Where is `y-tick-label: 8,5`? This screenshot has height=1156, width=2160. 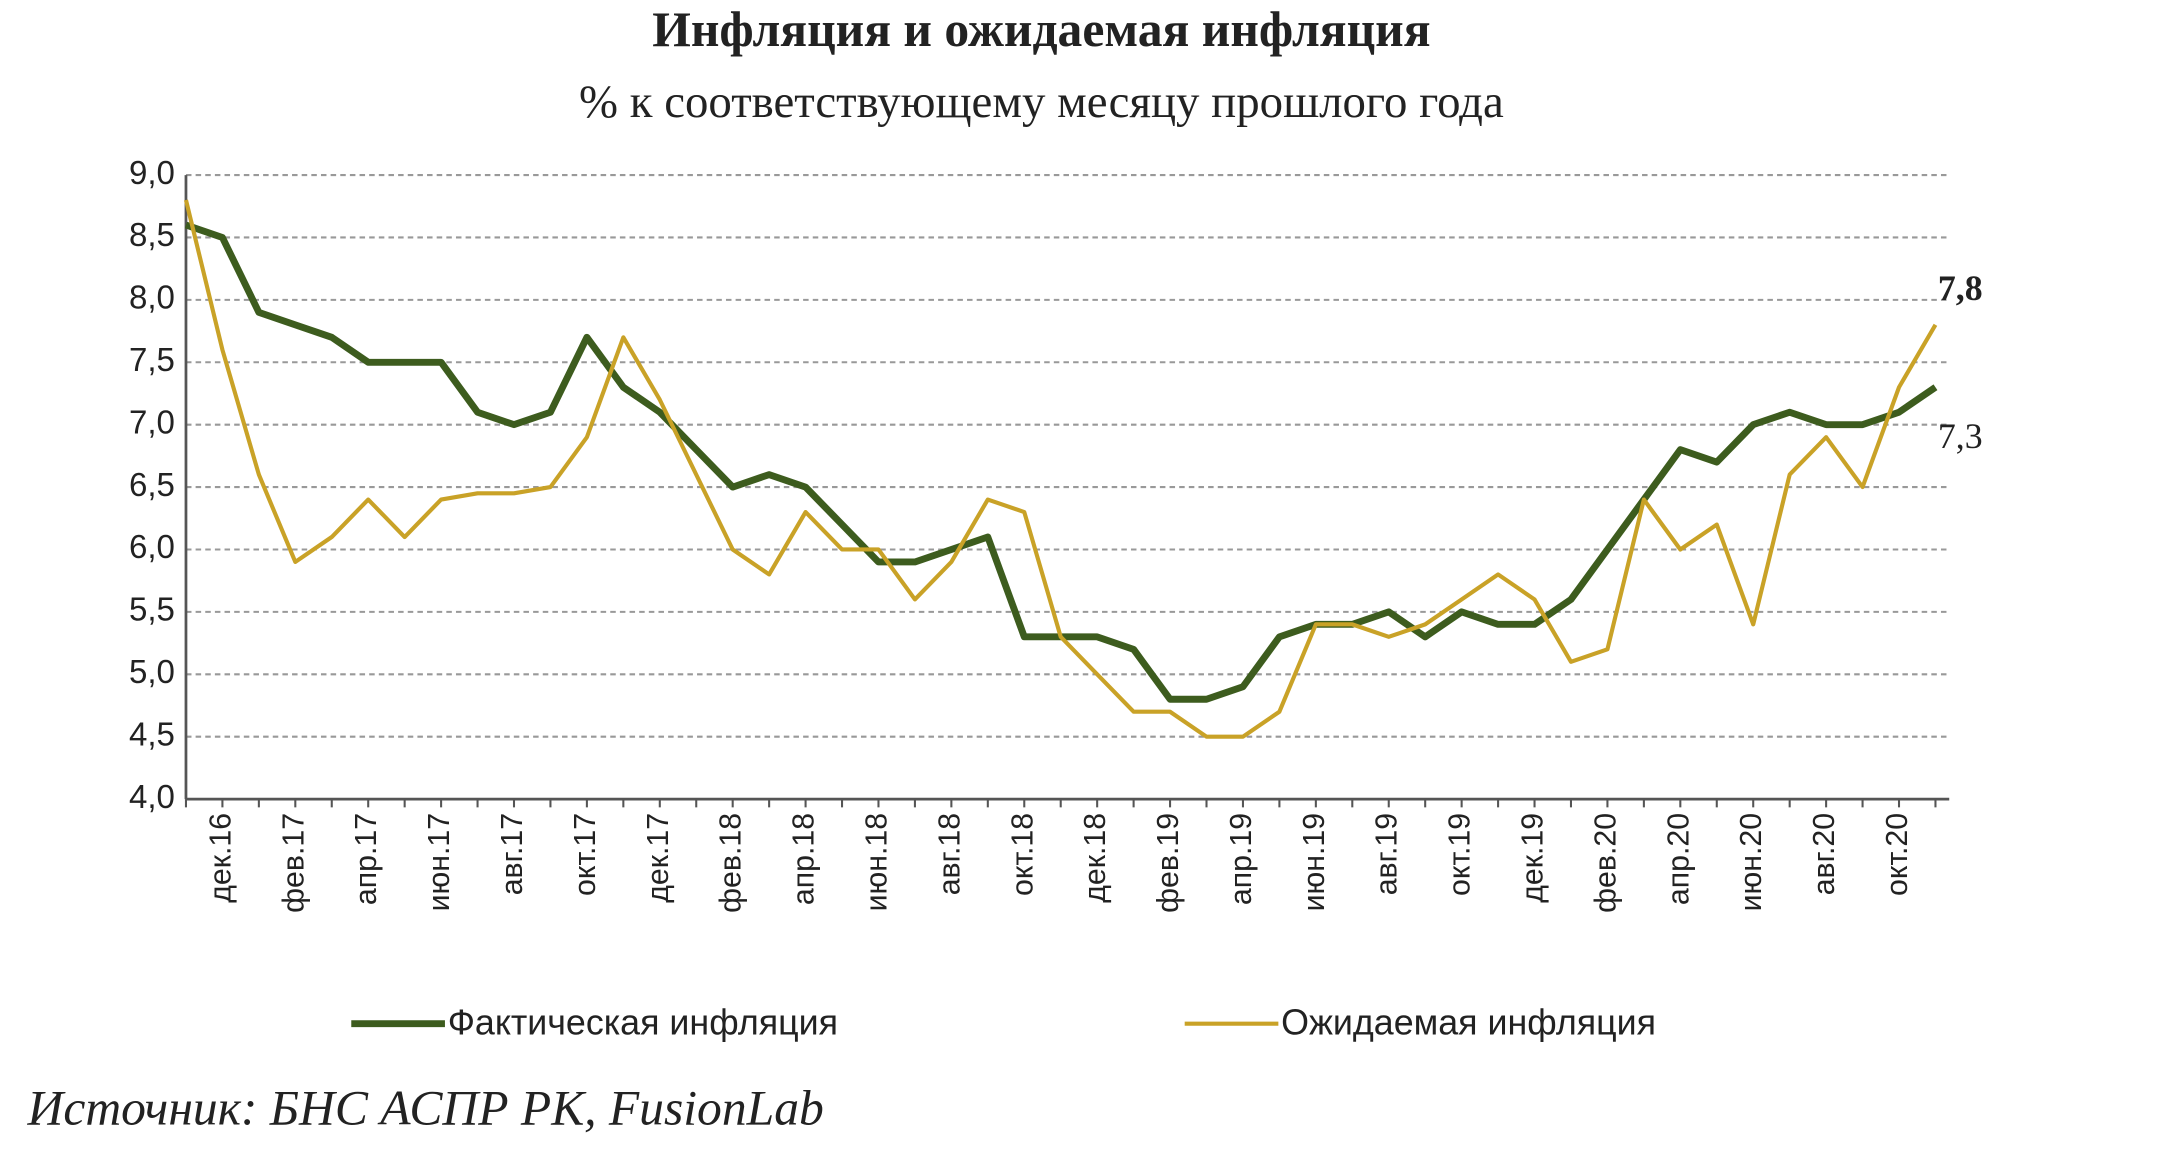 y-tick-label: 8,5 is located at coordinates (152, 235).